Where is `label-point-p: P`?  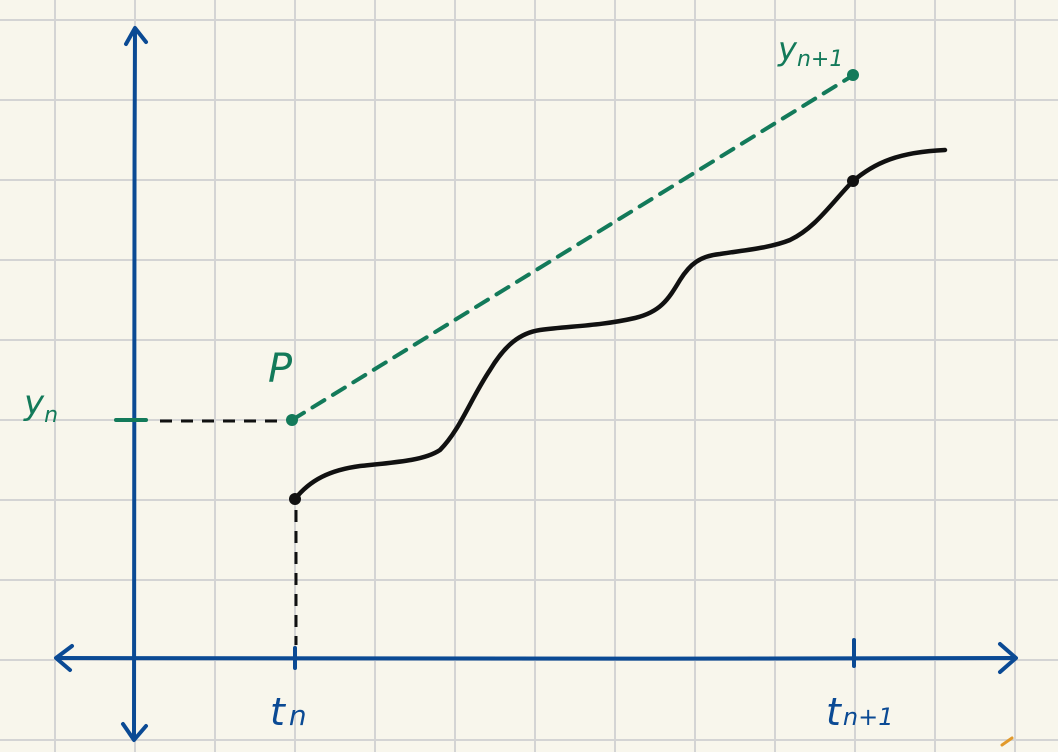
label-point-p: P is located at coordinates (280, 369).